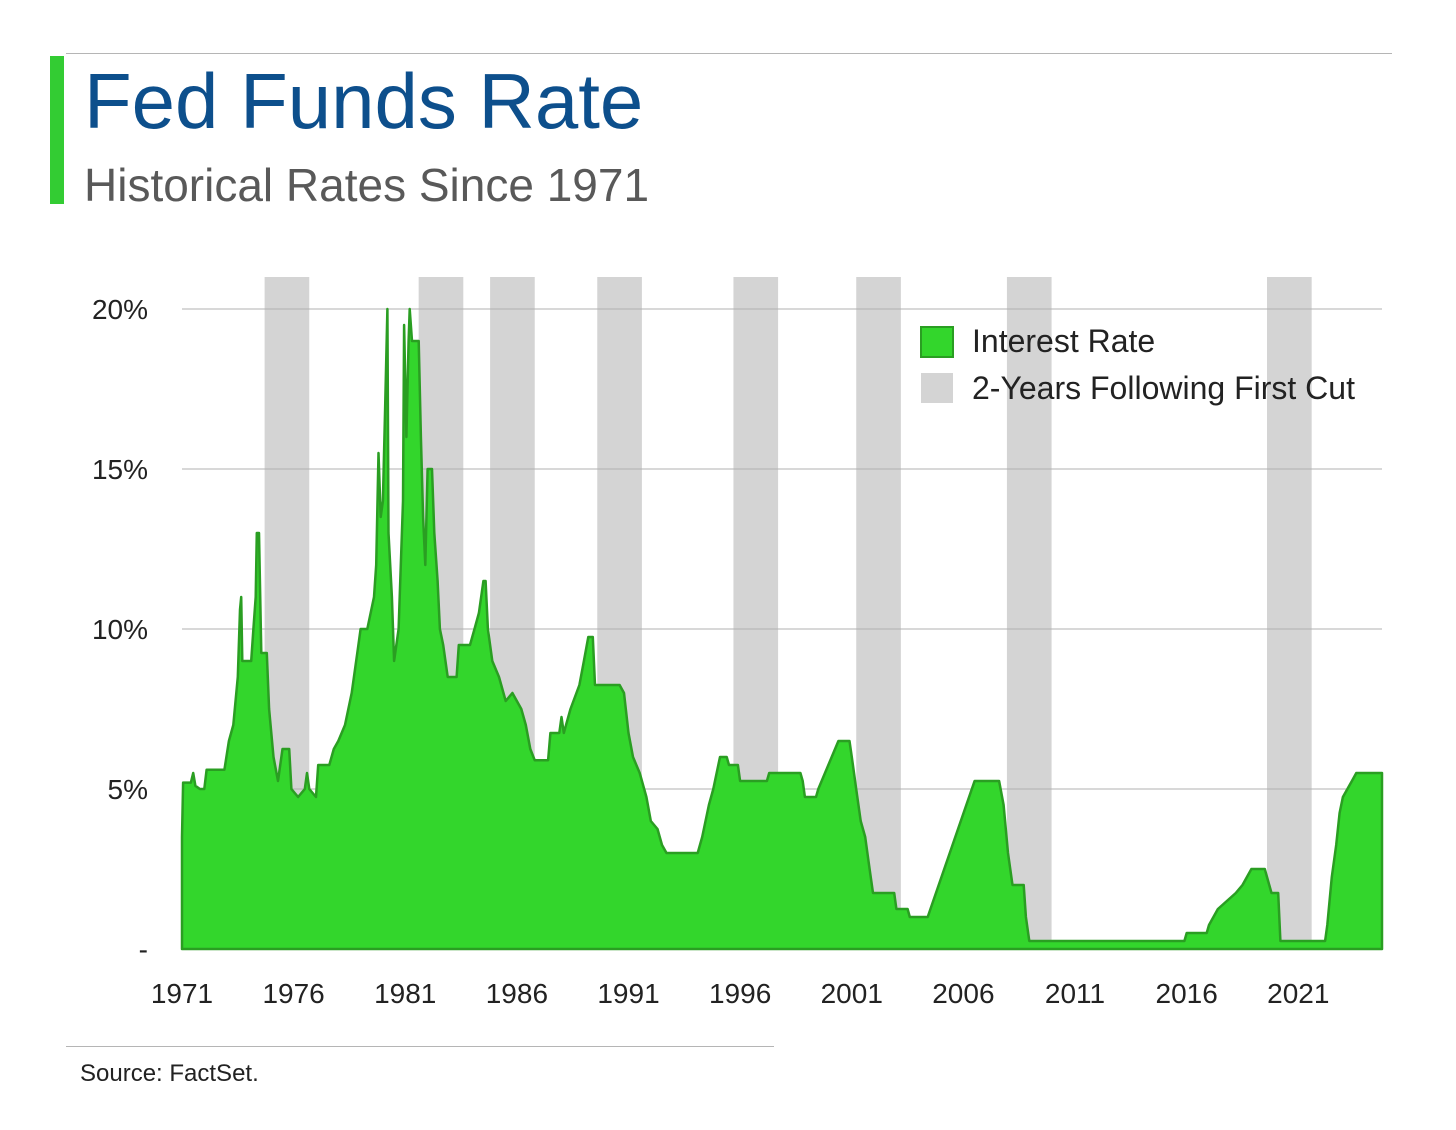  What do you see at coordinates (852, 993) in the screenshot?
I see `x-tick-label-2001: 2001` at bounding box center [852, 993].